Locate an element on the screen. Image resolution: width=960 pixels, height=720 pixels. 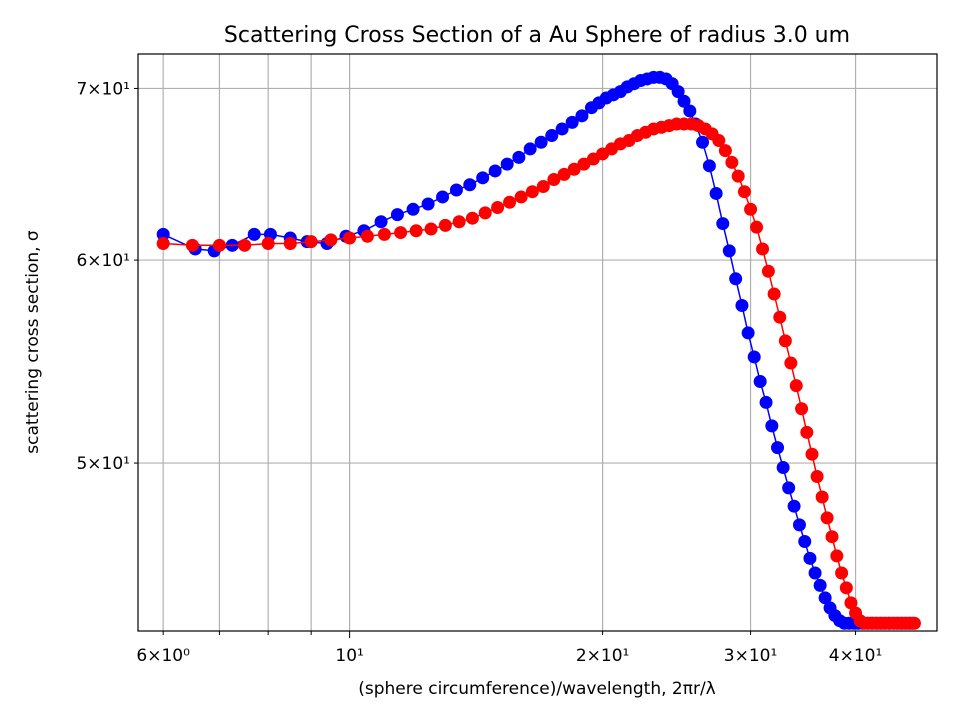
x-tick-label: 4×10¹ is located at coordinates (856, 656).